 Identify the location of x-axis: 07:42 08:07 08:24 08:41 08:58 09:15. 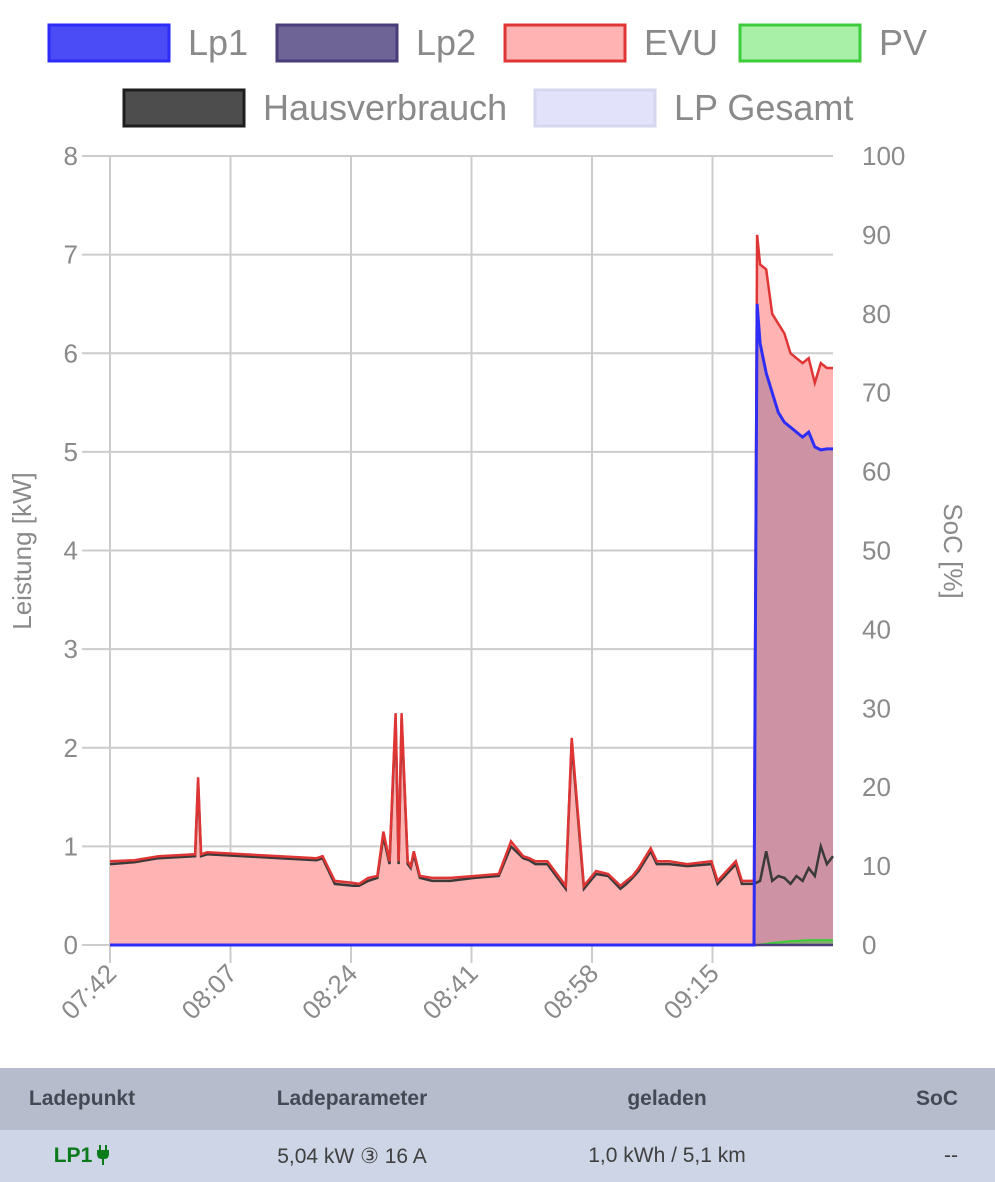
(390, 991).